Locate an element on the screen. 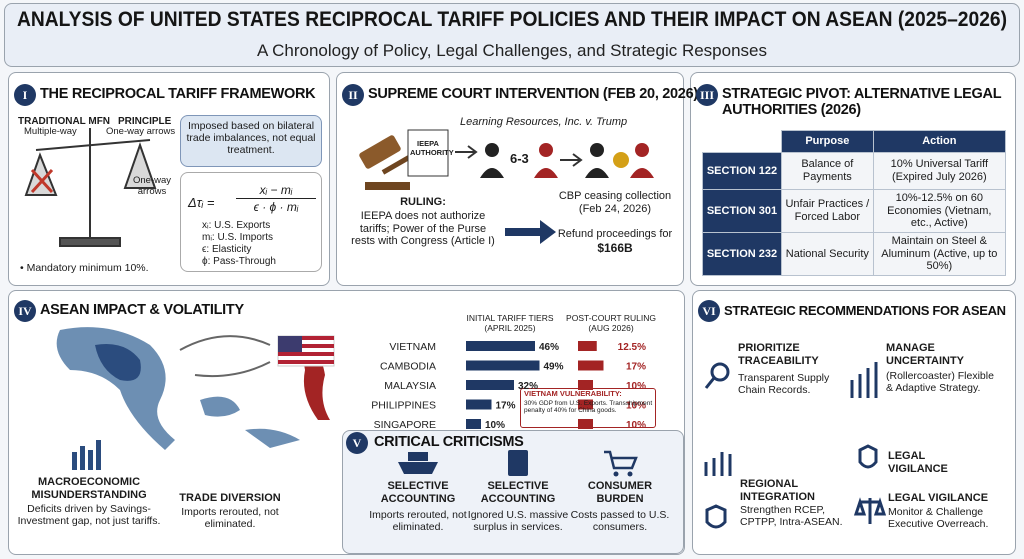  category-label: CAMBODIA is located at coordinates (408, 367).